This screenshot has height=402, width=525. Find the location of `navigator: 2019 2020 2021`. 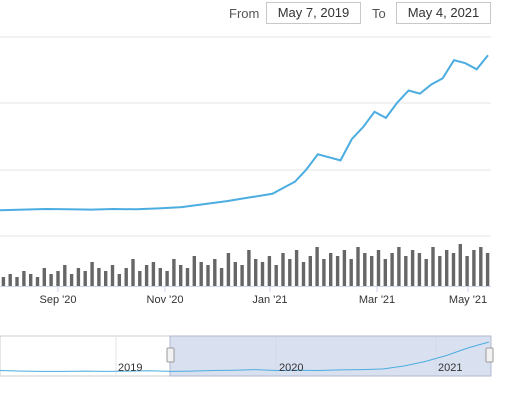

navigator: 2019 2020 2021 is located at coordinates (247, 356).